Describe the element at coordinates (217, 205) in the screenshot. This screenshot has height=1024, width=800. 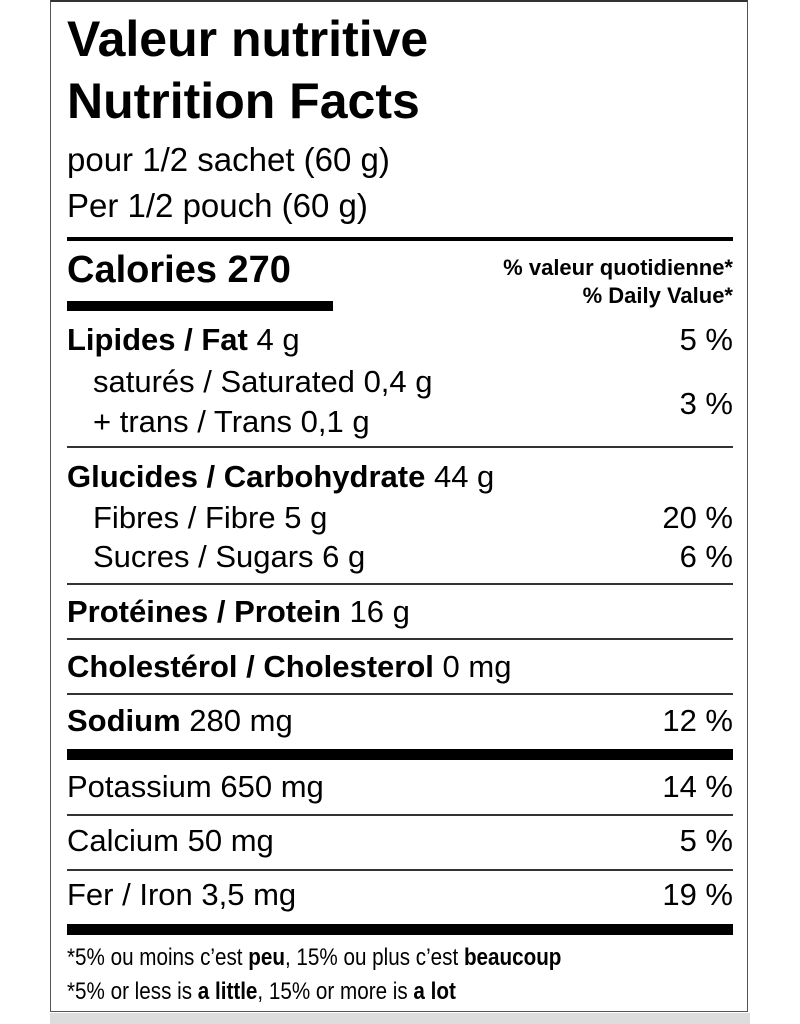
I see `serving-en: Per 1/2 pouch (60 g)` at that location.